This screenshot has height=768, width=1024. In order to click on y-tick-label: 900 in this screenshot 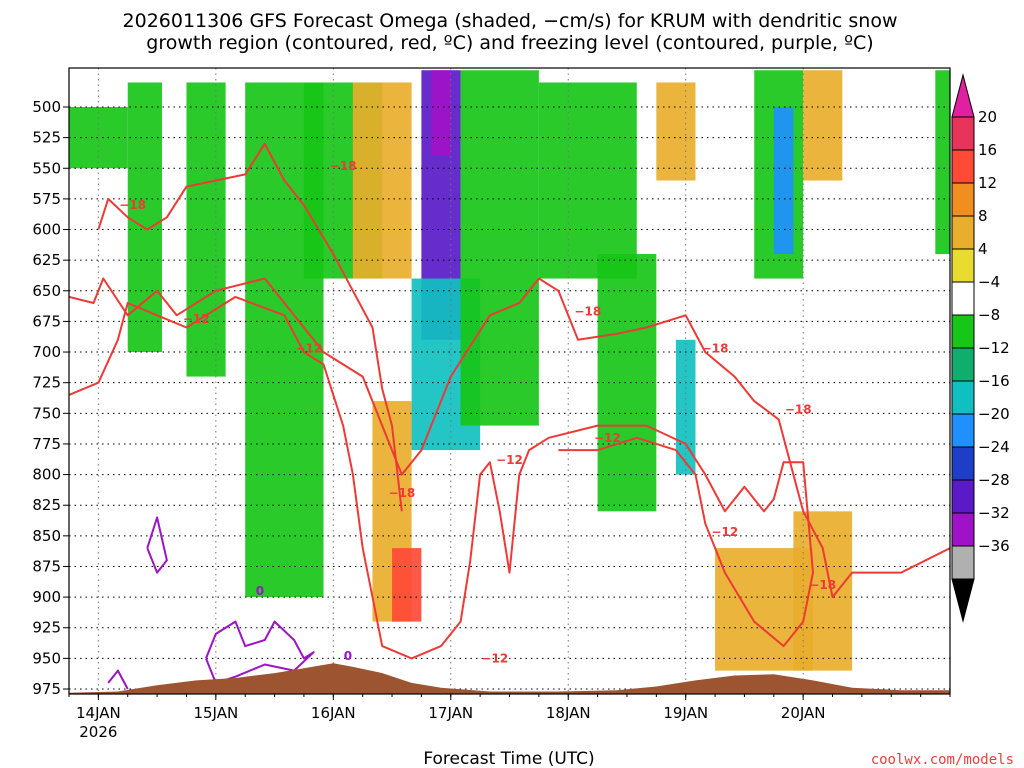, I will do `click(46, 597)`.